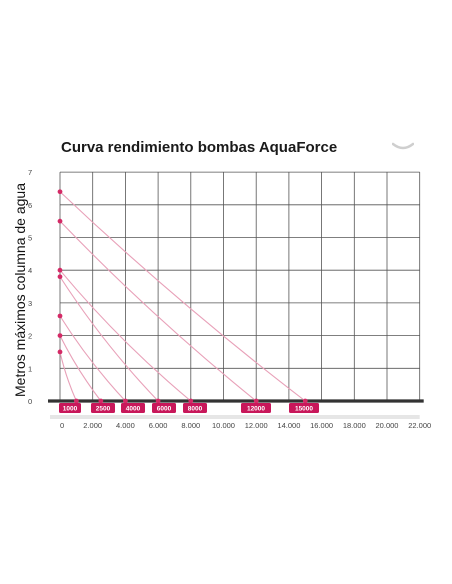 The image size is (452, 584). I want to click on x-tick-label: 2.000, so click(92, 425).